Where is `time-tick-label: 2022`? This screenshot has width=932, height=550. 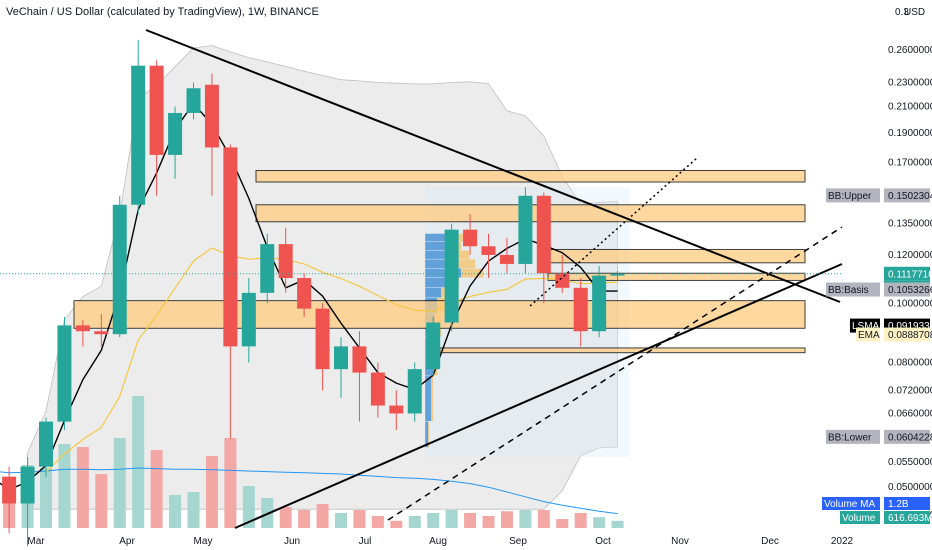 time-tick-label: 2022 is located at coordinates (842, 541).